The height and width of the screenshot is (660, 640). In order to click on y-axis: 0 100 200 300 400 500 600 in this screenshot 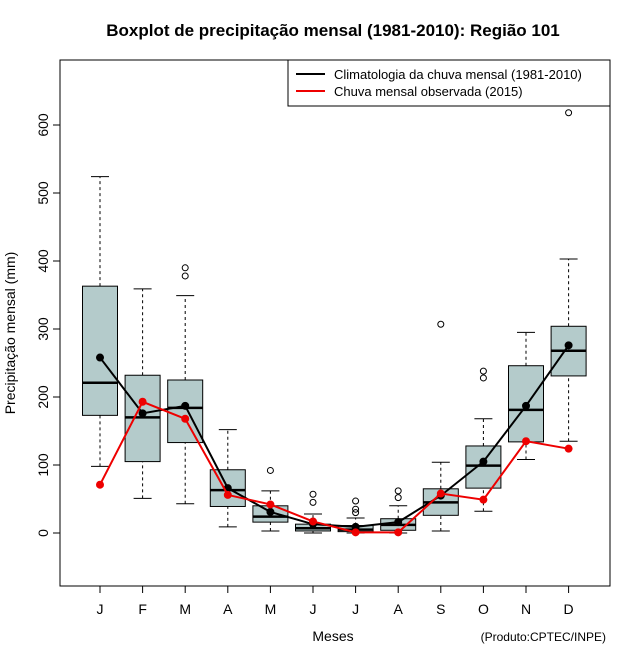, I will do `click(47, 325)`.